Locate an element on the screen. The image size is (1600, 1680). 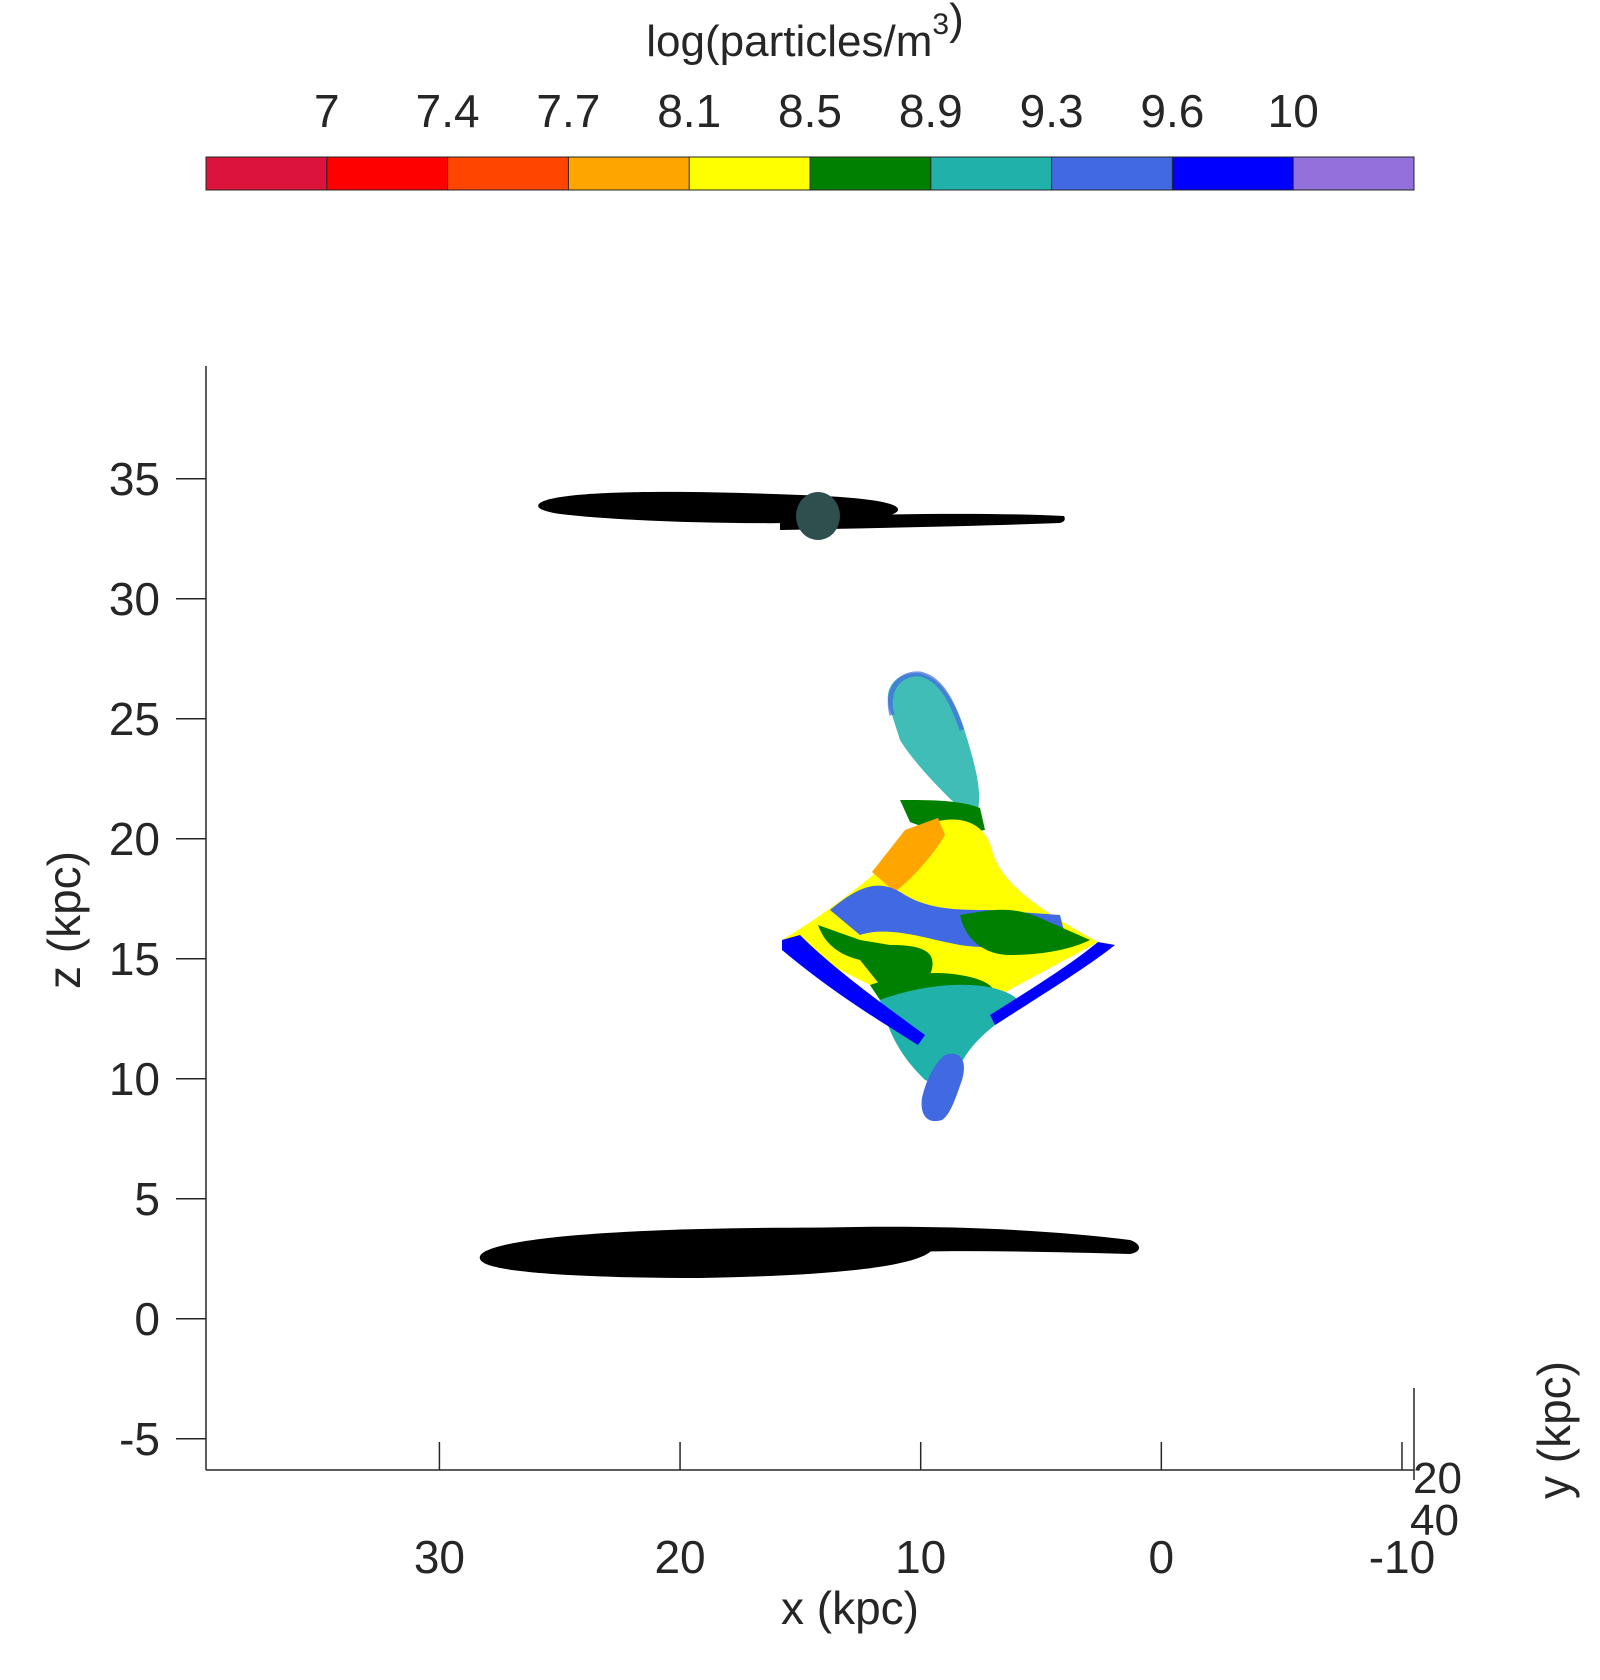
colorbar-tick-label: 10 is located at coordinates (1293, 111).